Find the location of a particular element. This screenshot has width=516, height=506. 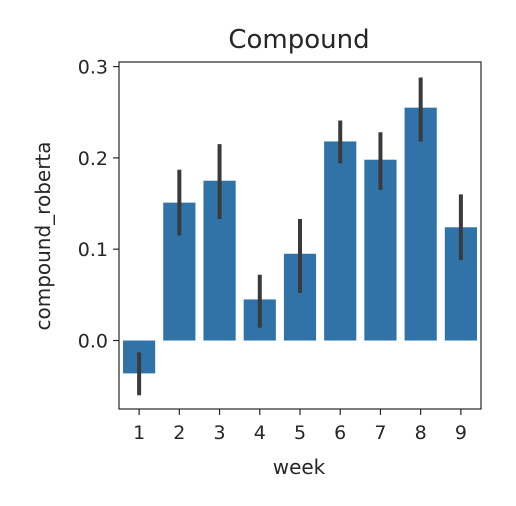

x-axis: 1 2 3 4 5 6 7 8 9 is located at coordinates (300, 426).